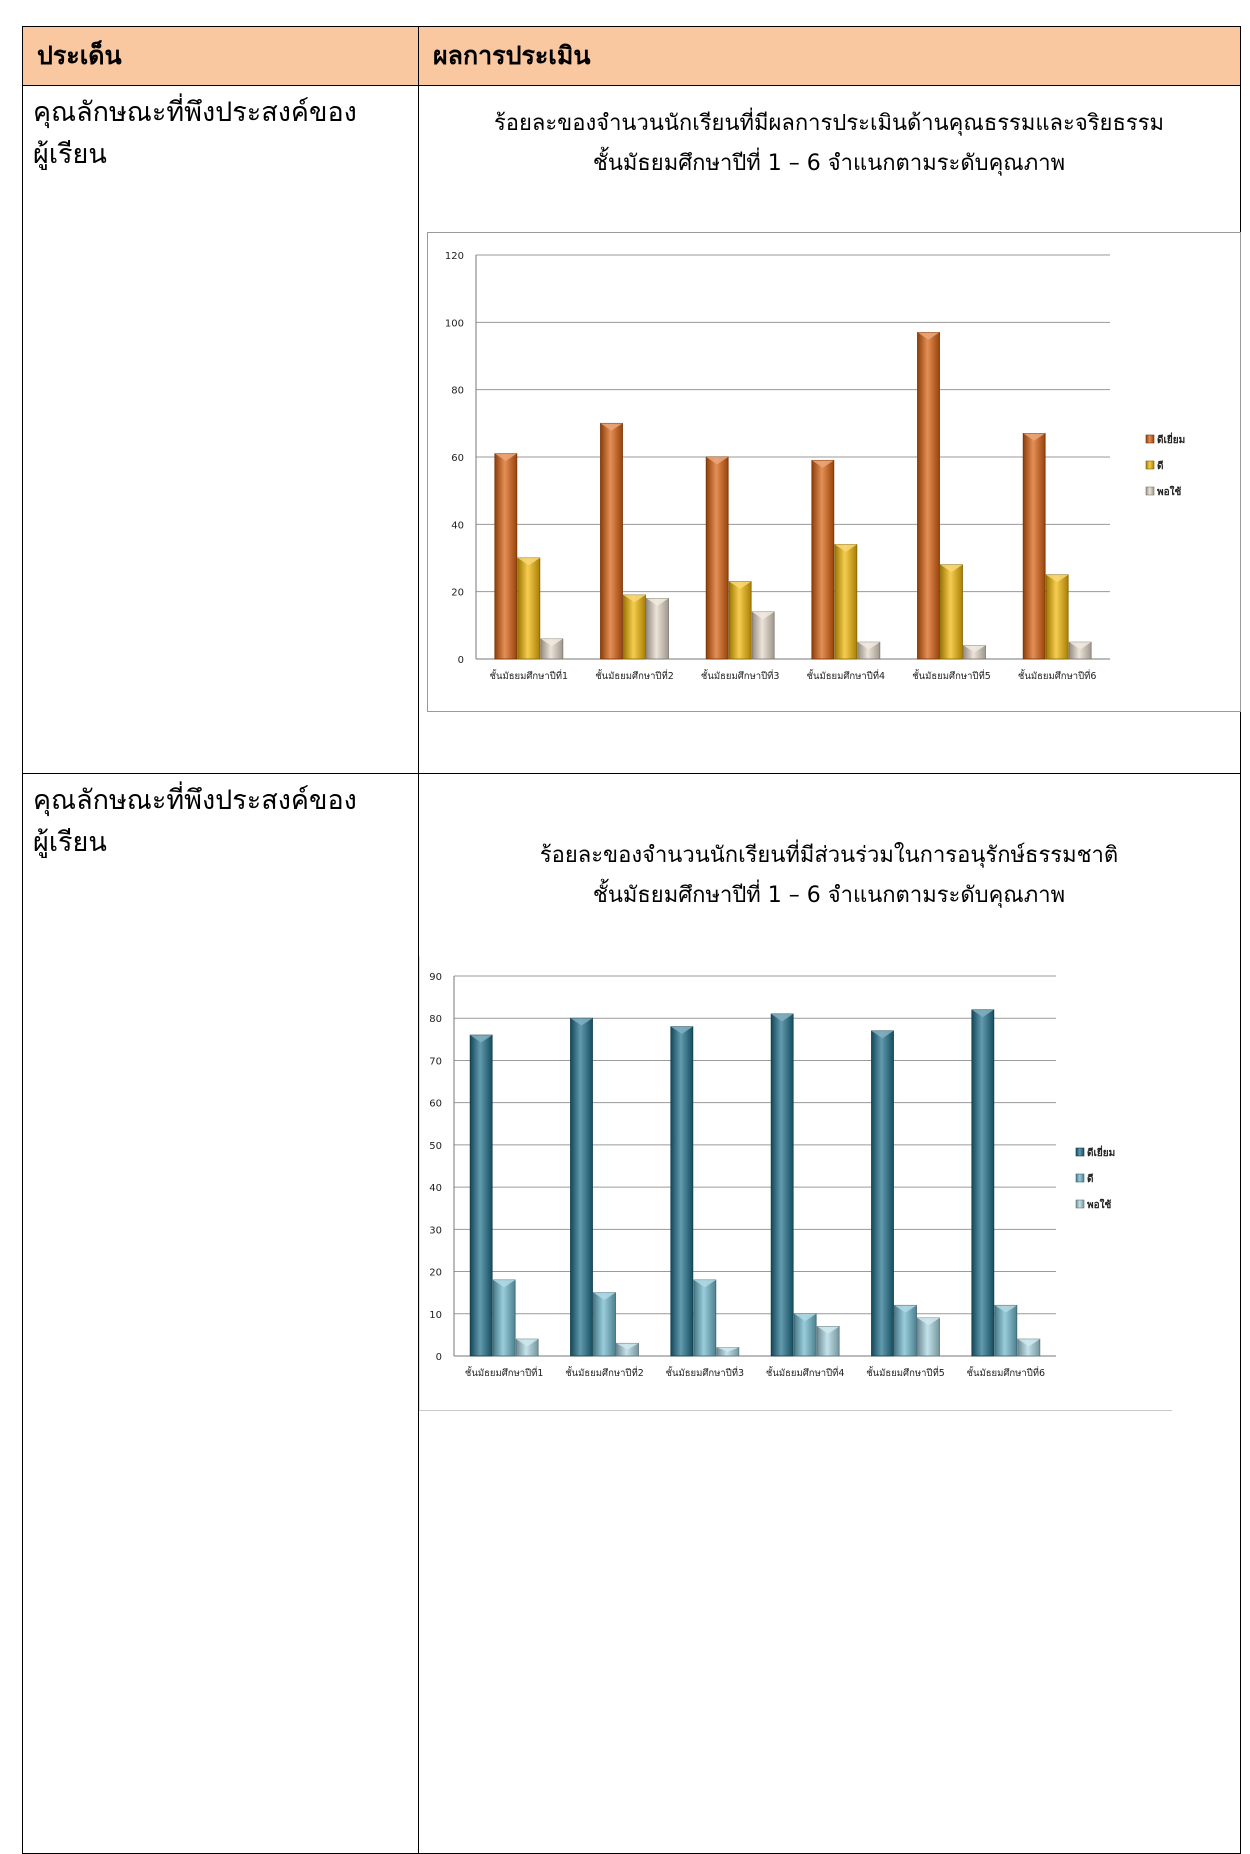  I want to click on chart2-ytick-label: 80, so click(435, 1019).